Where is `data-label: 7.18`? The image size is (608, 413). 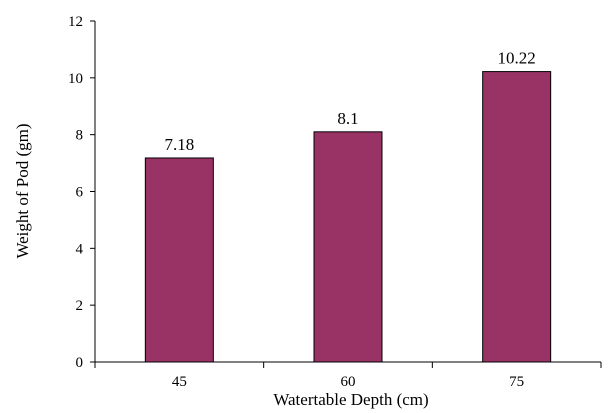 data-label: 7.18 is located at coordinates (179, 144).